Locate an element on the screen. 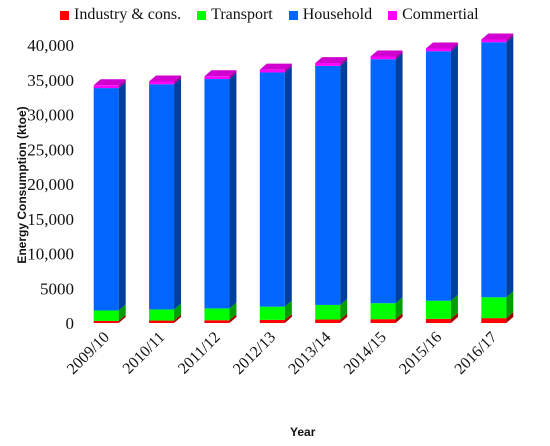 The height and width of the screenshot is (446, 550). legend-label: Commertial is located at coordinates (440, 14).